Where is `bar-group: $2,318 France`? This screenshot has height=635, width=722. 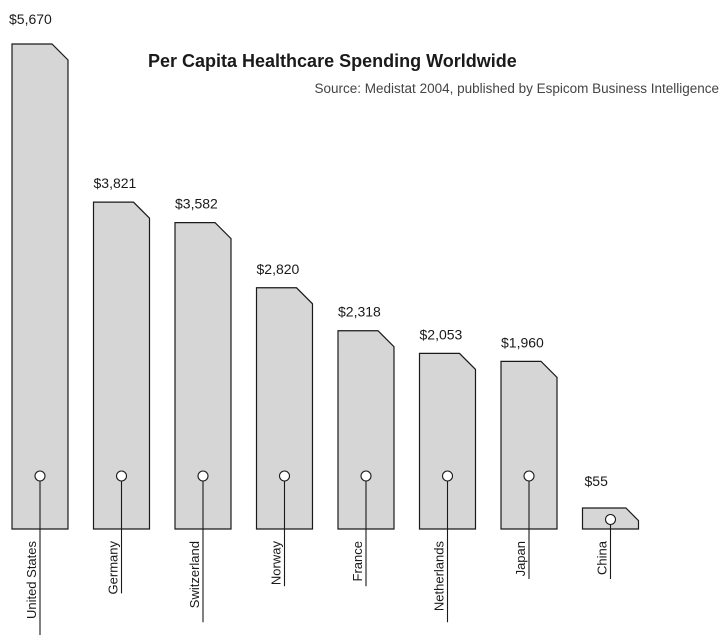 bar-group: $2,318 France is located at coordinates (366, 445).